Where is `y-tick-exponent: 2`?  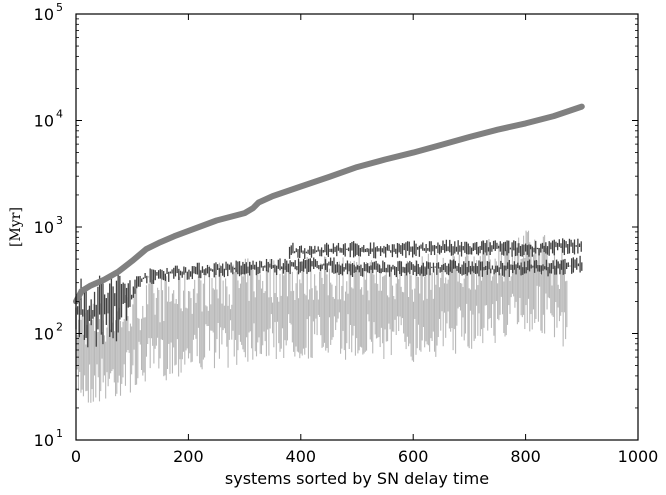 y-tick-exponent: 2 is located at coordinates (59, 327).